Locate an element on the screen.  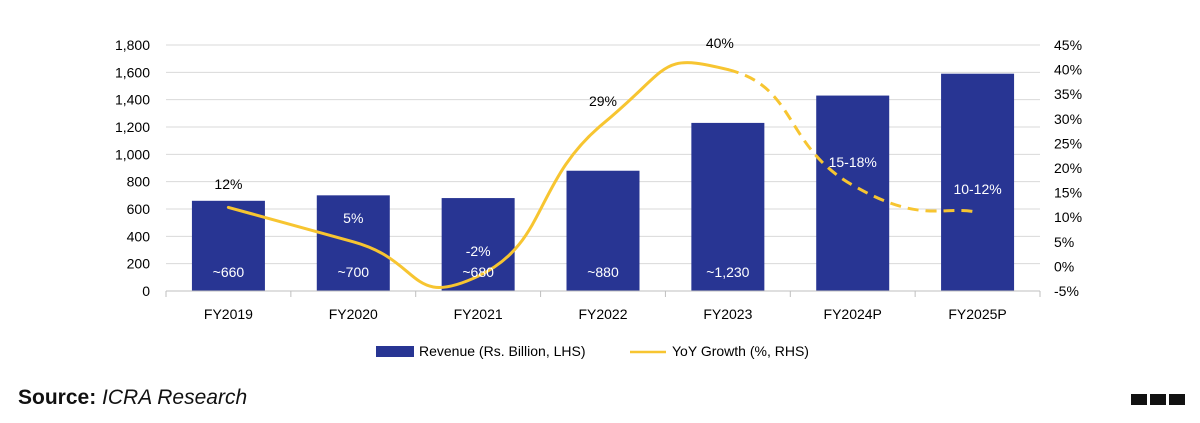
y-right-tick-label: 0% is located at coordinates (1064, 266).